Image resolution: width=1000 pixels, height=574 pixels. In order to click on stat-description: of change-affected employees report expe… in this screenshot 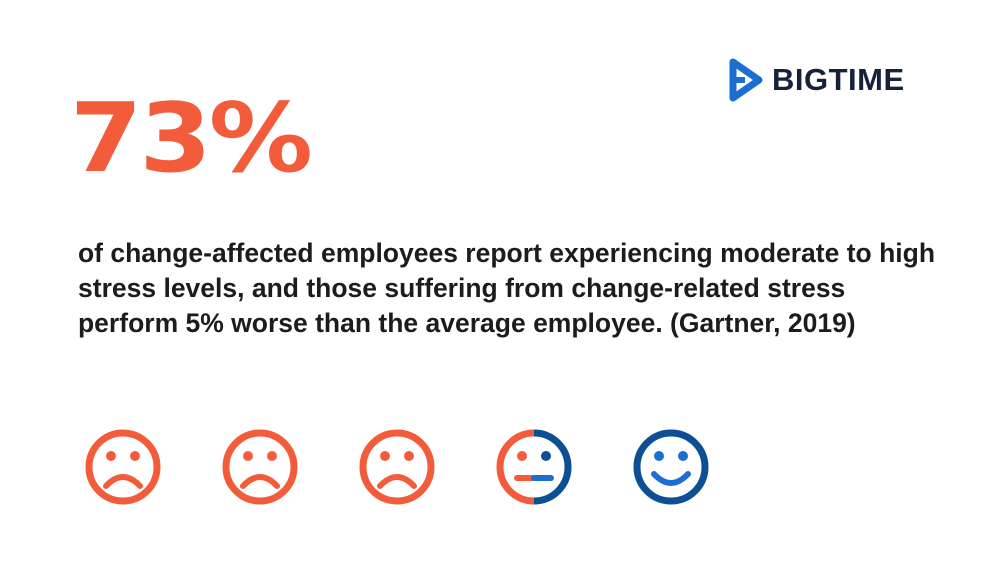, I will do `click(507, 288)`.